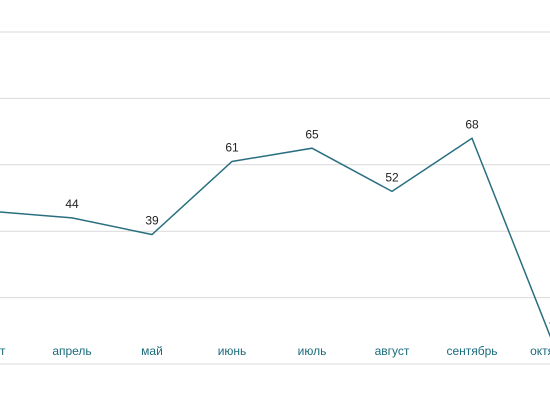 Image resolution: width=550 pixels, height=410 pixels. Describe the element at coordinates (71, 351) in the screenshot. I see `x-tick-label: апрель` at that location.